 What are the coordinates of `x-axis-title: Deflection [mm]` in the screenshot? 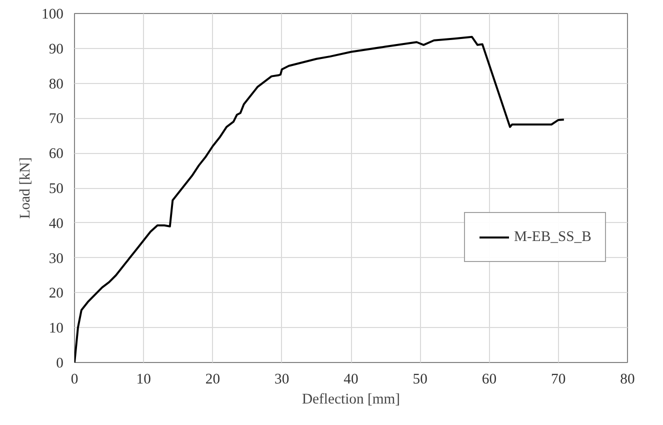 It's located at (351, 400).